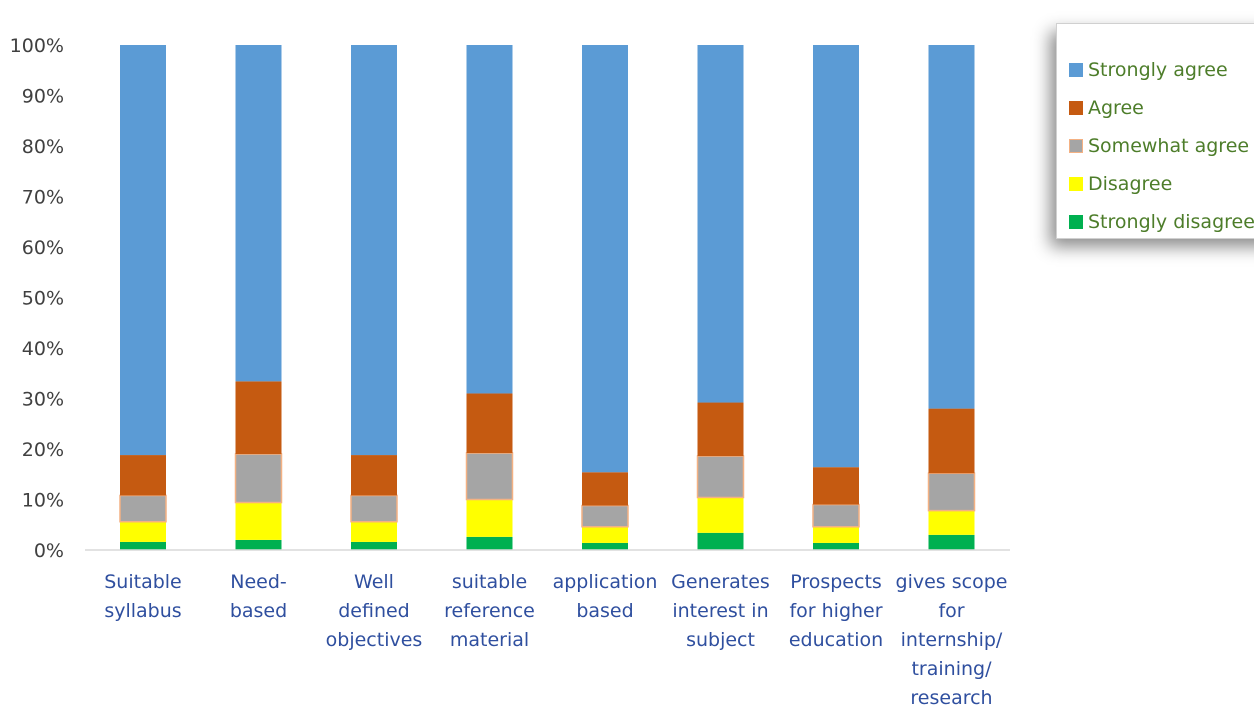  I want to click on x-tick-label-line: research, so click(951, 698).